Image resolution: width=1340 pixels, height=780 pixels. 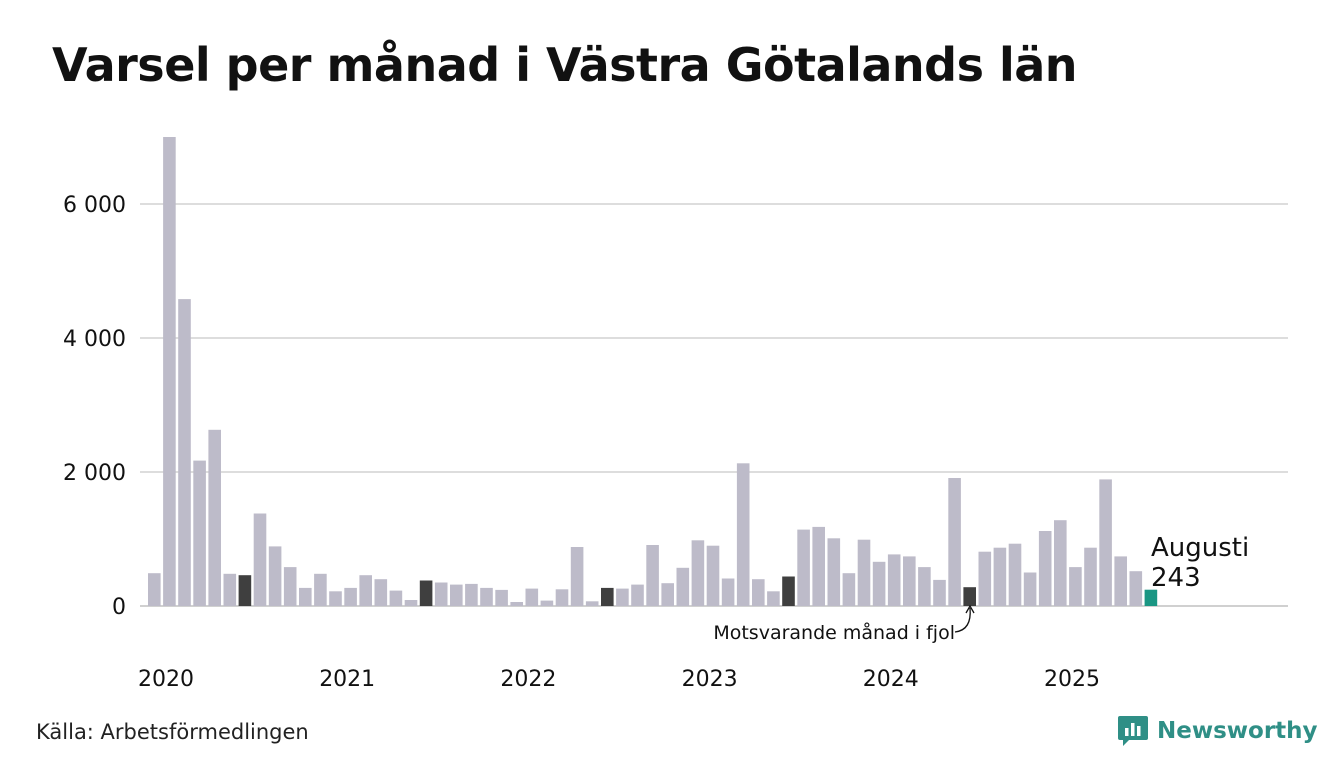 What do you see at coordinates (94, 473) in the screenshot?
I see `y-tick-label: 2 000` at bounding box center [94, 473].